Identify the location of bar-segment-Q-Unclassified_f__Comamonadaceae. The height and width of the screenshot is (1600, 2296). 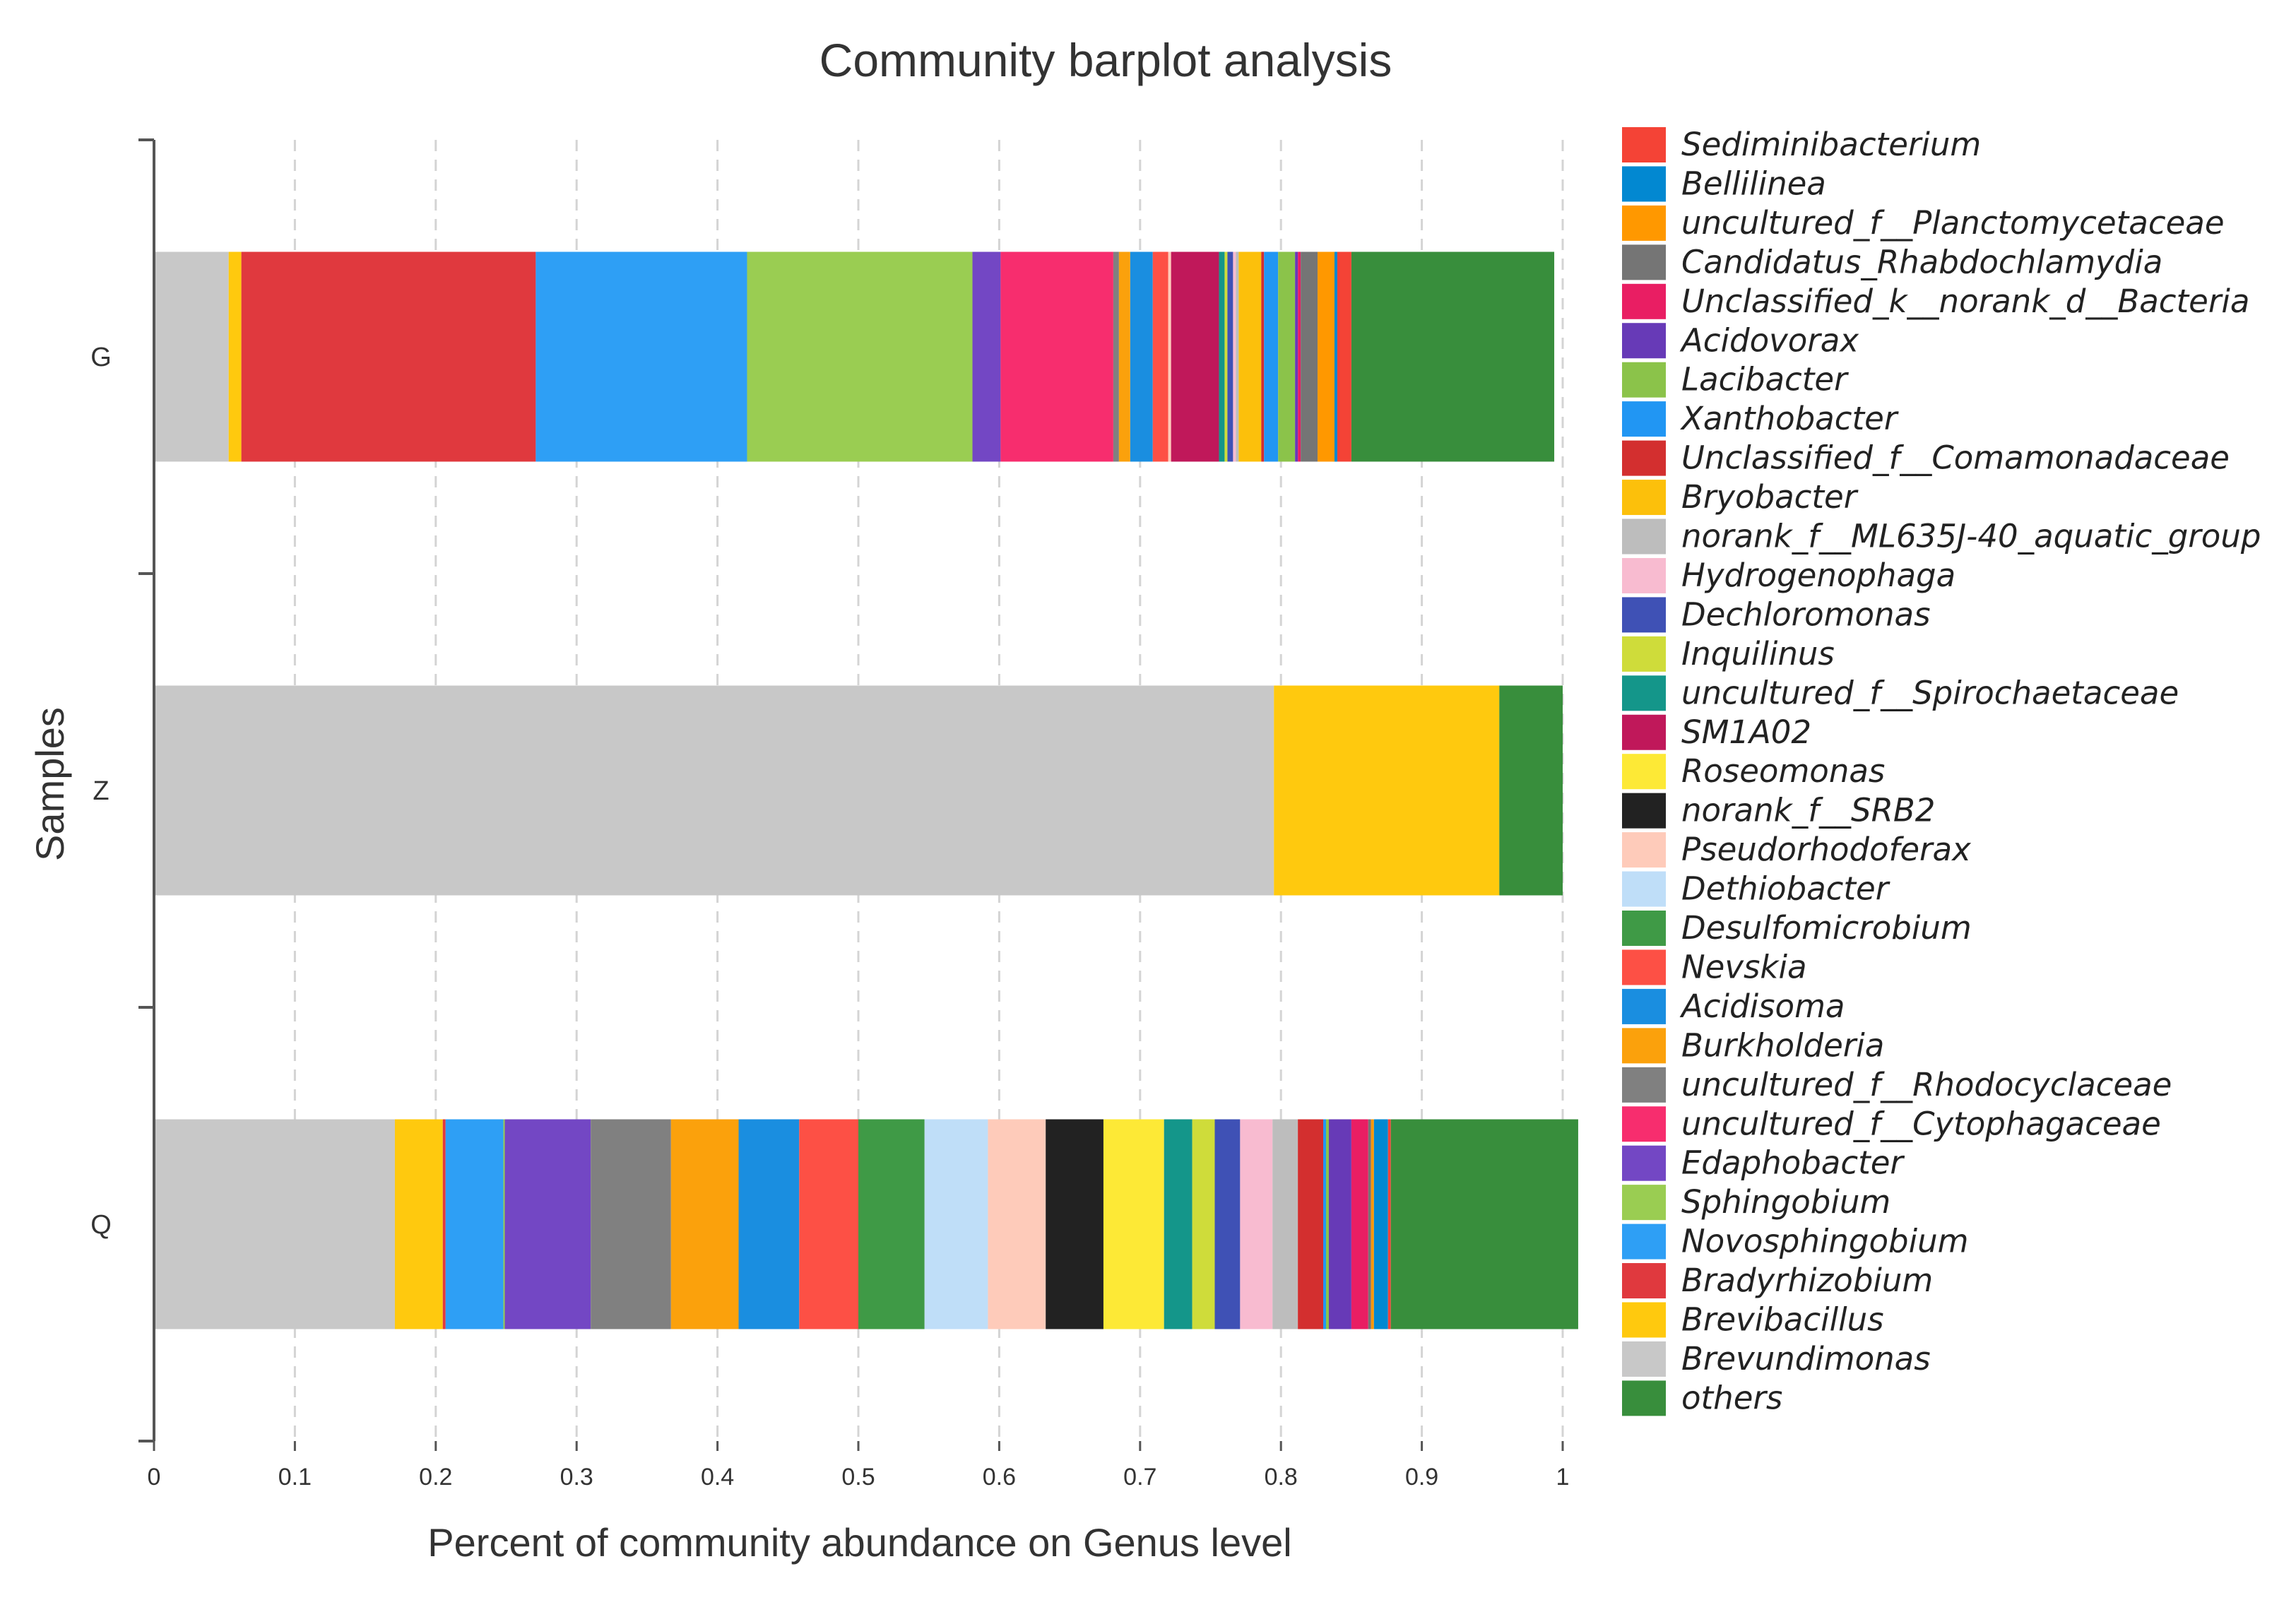
(1311, 1224).